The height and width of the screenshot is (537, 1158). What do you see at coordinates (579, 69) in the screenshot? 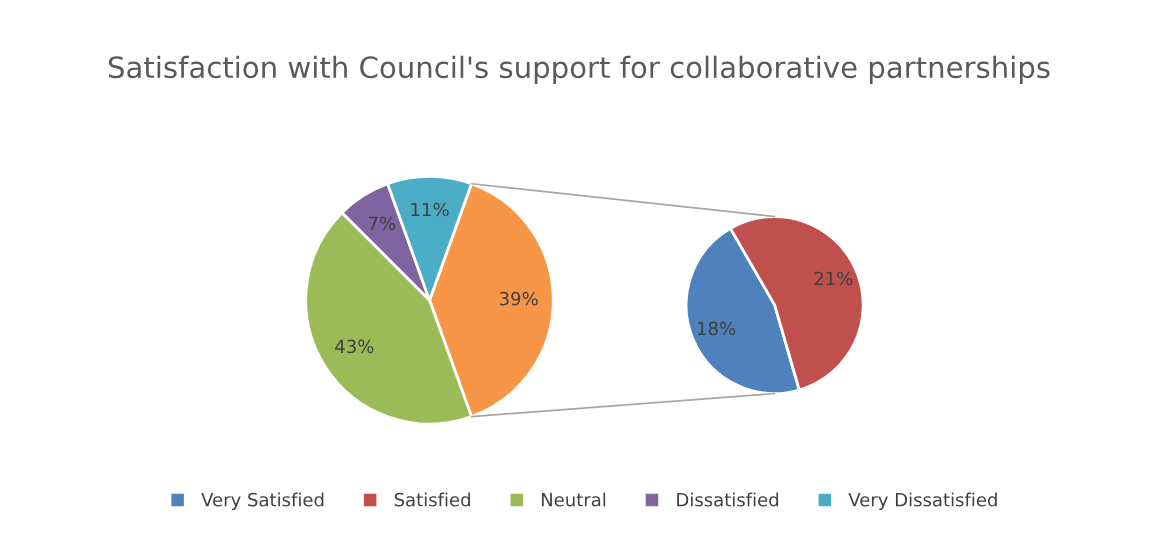
I see `chart-title: Satisfaction with Council's support for collaborative partnerships` at bounding box center [579, 69].